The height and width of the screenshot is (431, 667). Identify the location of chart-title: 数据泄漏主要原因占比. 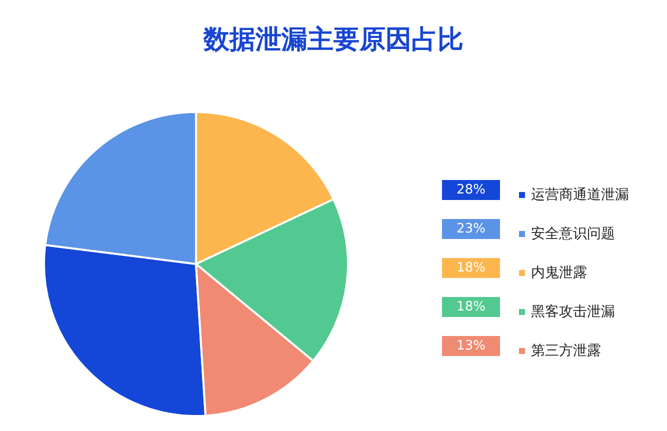
(333, 40).